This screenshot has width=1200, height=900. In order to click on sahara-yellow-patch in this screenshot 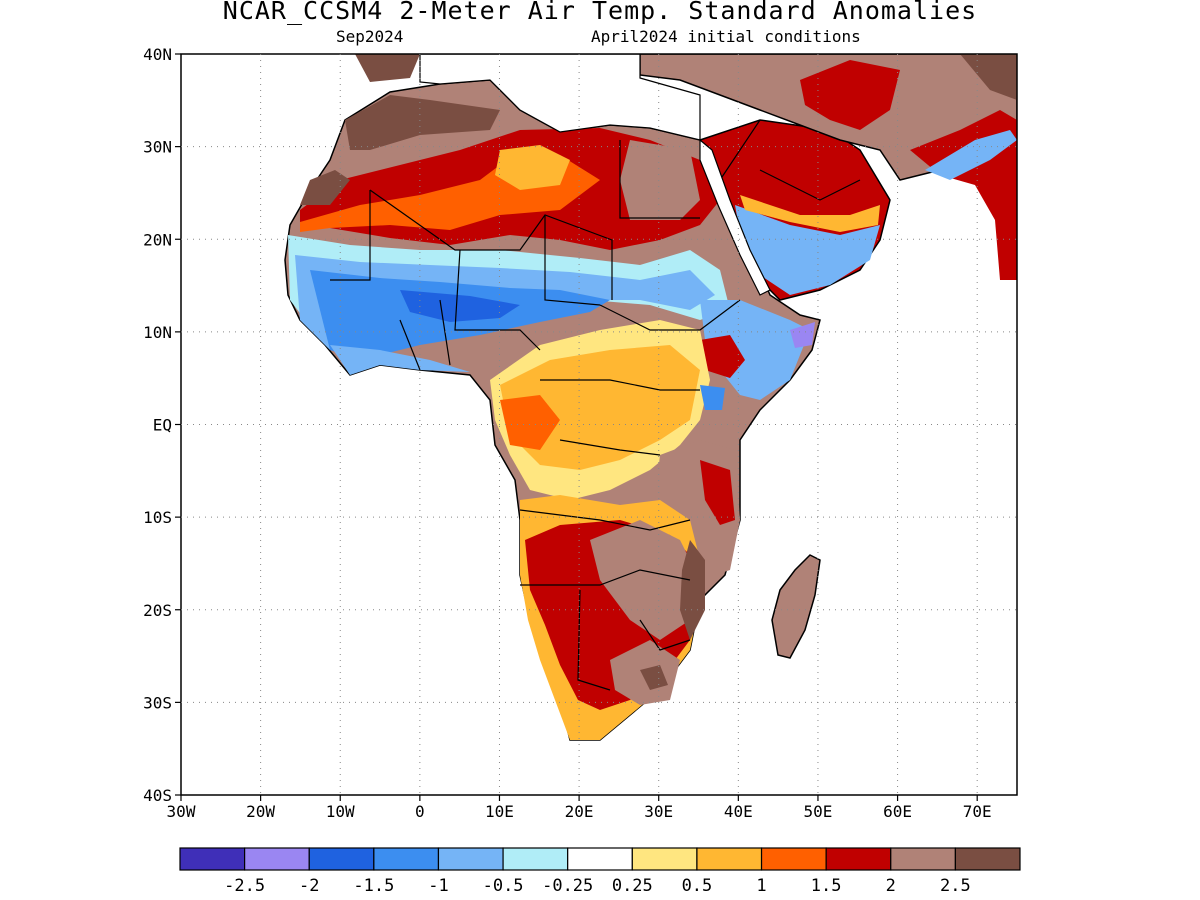, I will do `click(532, 167)`.